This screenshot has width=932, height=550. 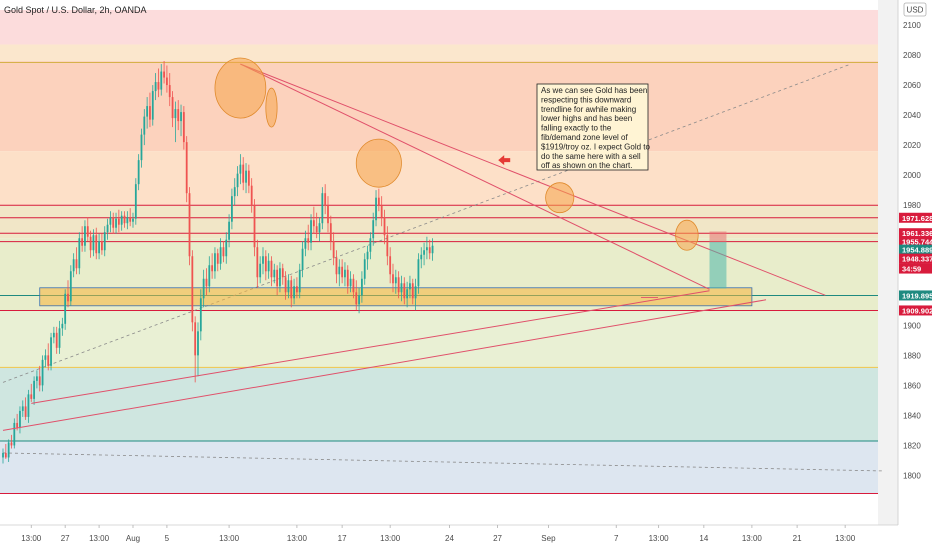 I want to click on time-tick-label: 21, so click(x=797, y=538).